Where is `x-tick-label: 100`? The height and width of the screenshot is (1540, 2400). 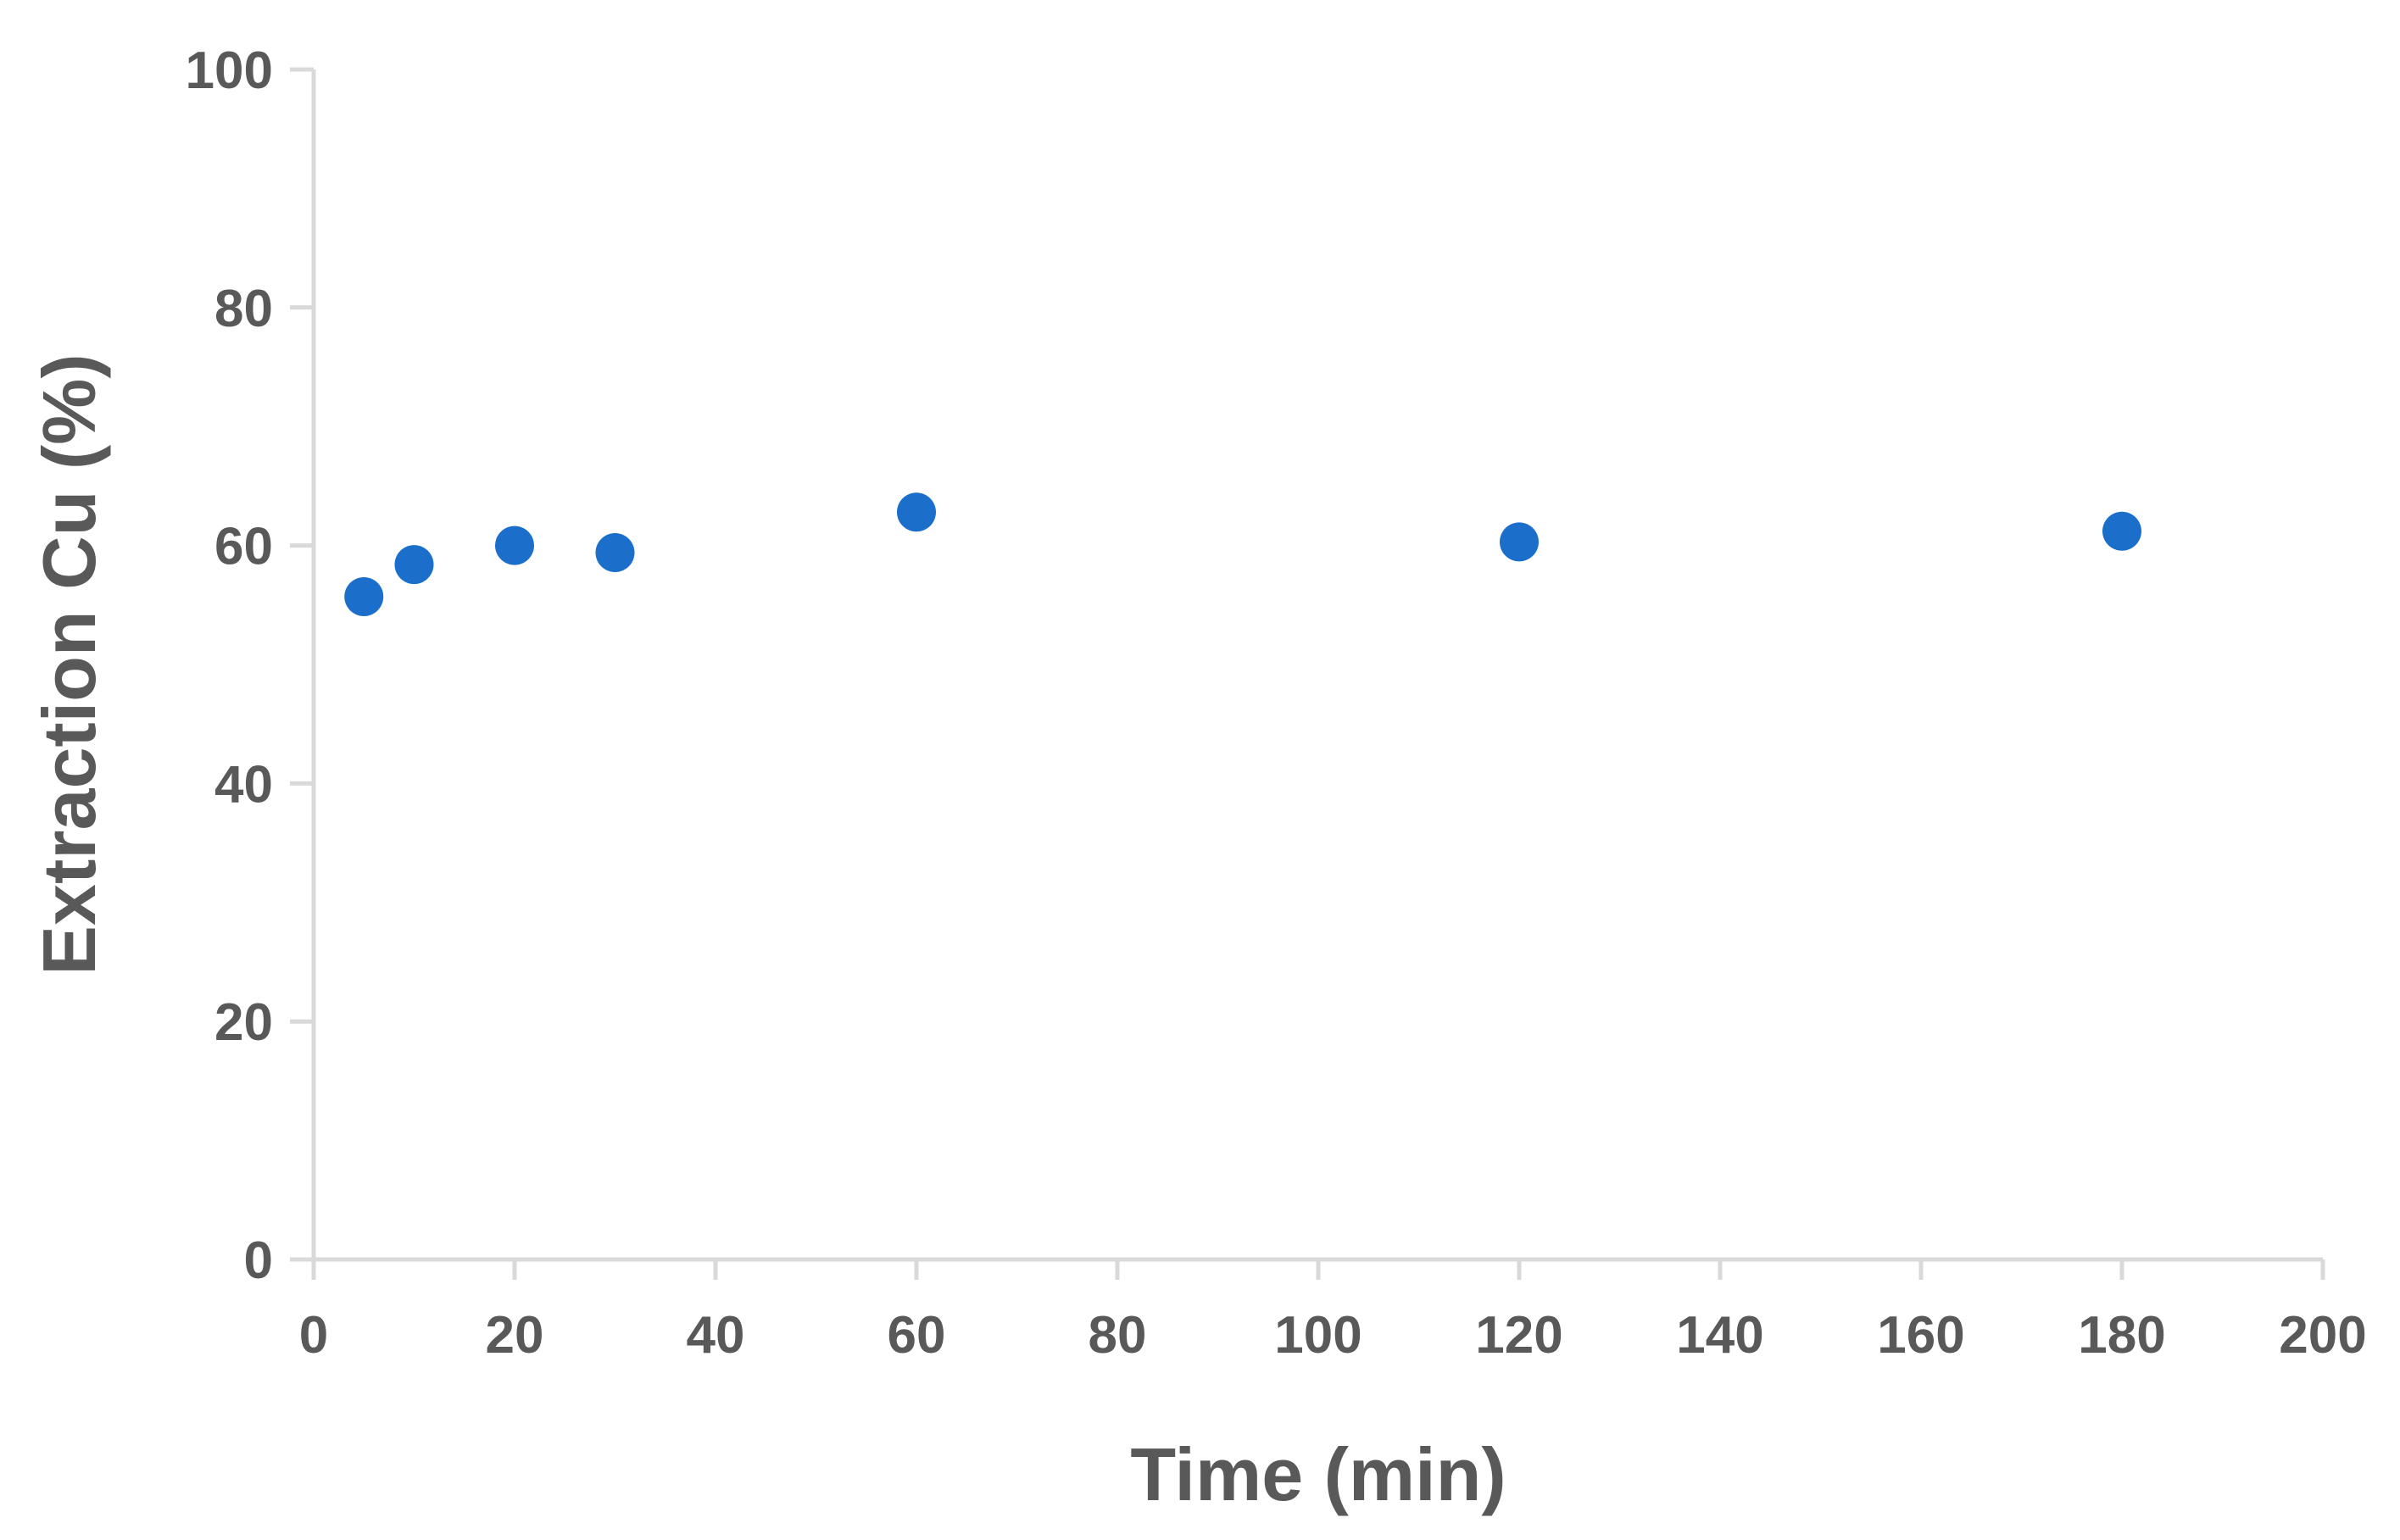 x-tick-label: 100 is located at coordinates (1317, 1336).